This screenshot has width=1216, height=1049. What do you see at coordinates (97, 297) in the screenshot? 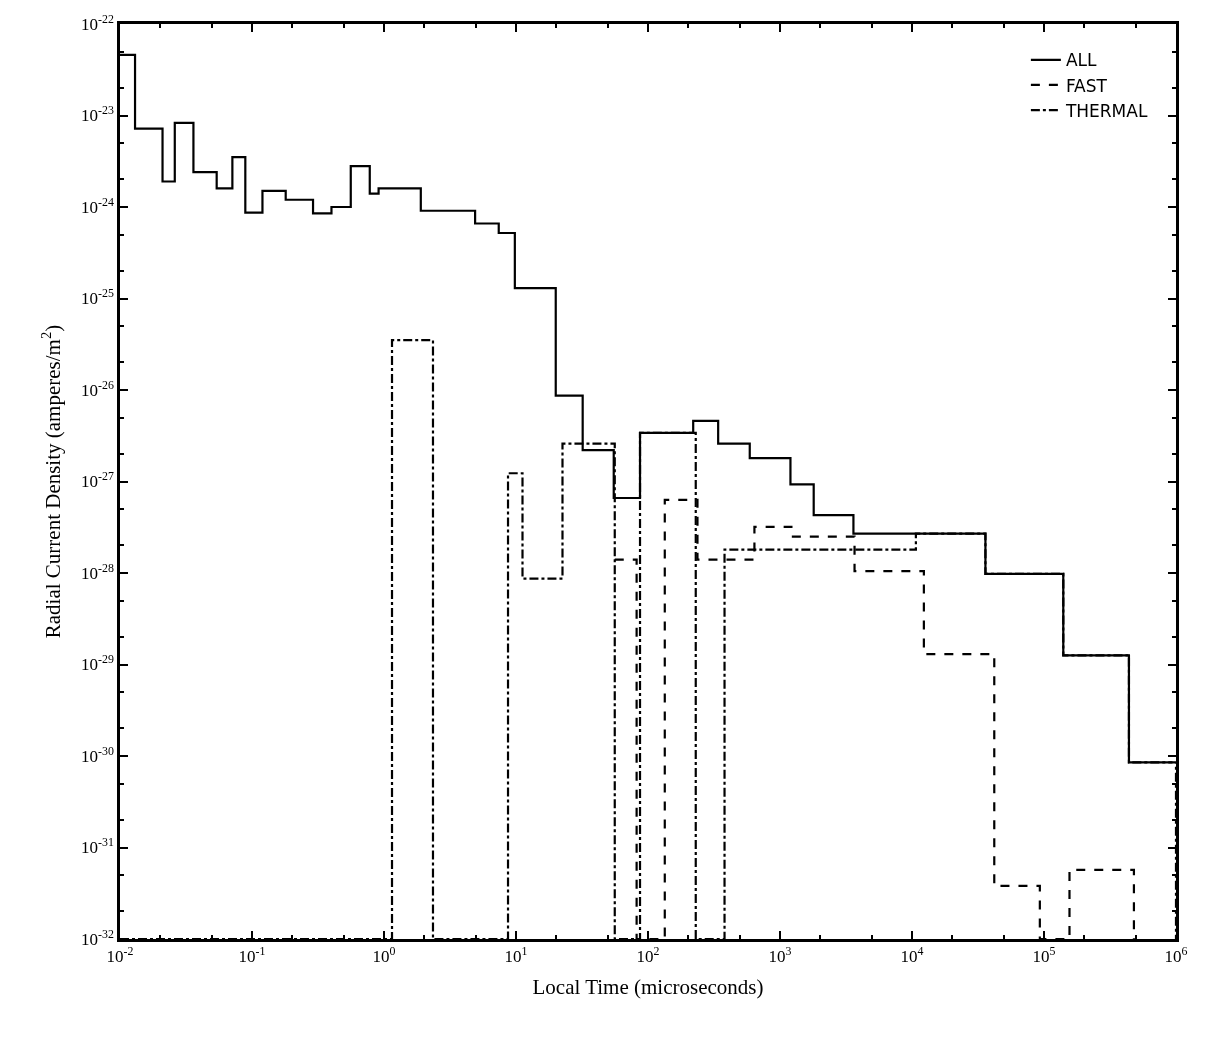
I see `y-tick-label: 10$^{-25}$` at bounding box center [97, 297].